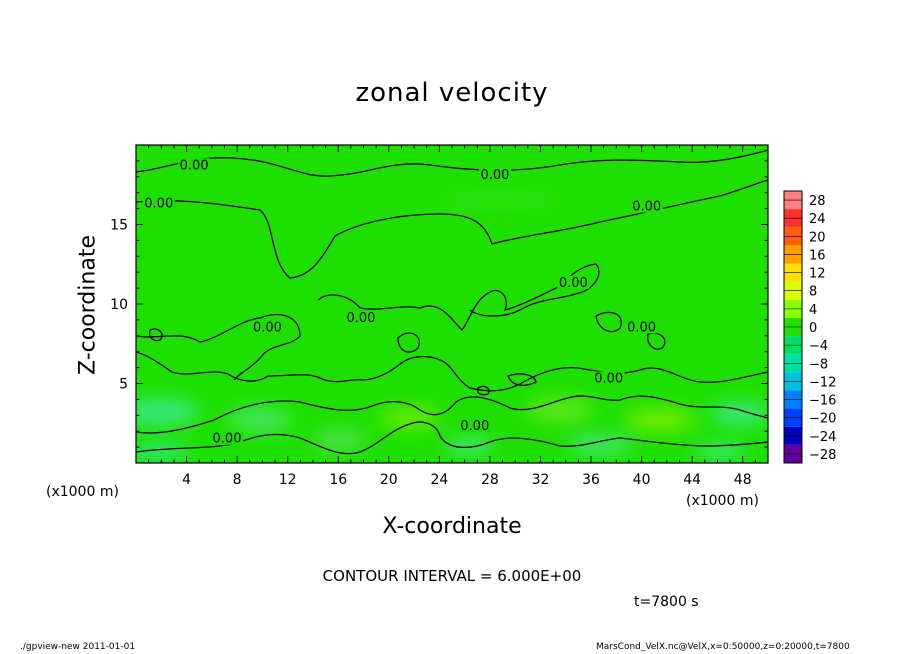  Describe the element at coordinates (817, 255) in the screenshot. I see `colorbar-label: 16` at that location.